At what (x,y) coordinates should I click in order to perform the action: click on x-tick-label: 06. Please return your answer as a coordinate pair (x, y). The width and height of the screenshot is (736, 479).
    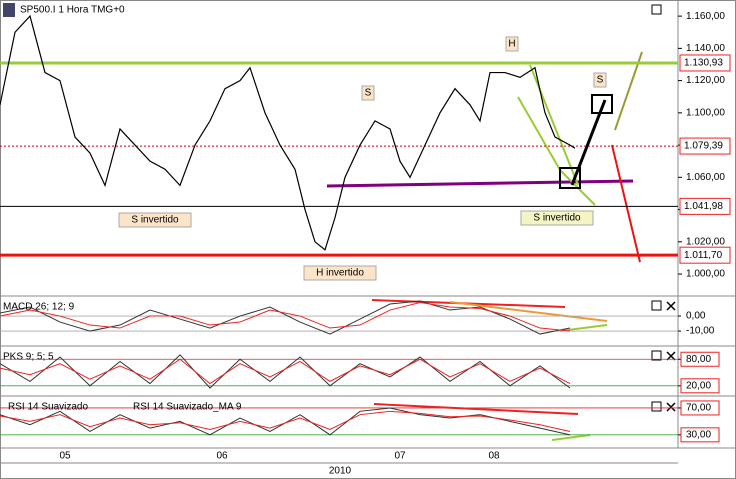
    Looking at the image, I should click on (222, 456).